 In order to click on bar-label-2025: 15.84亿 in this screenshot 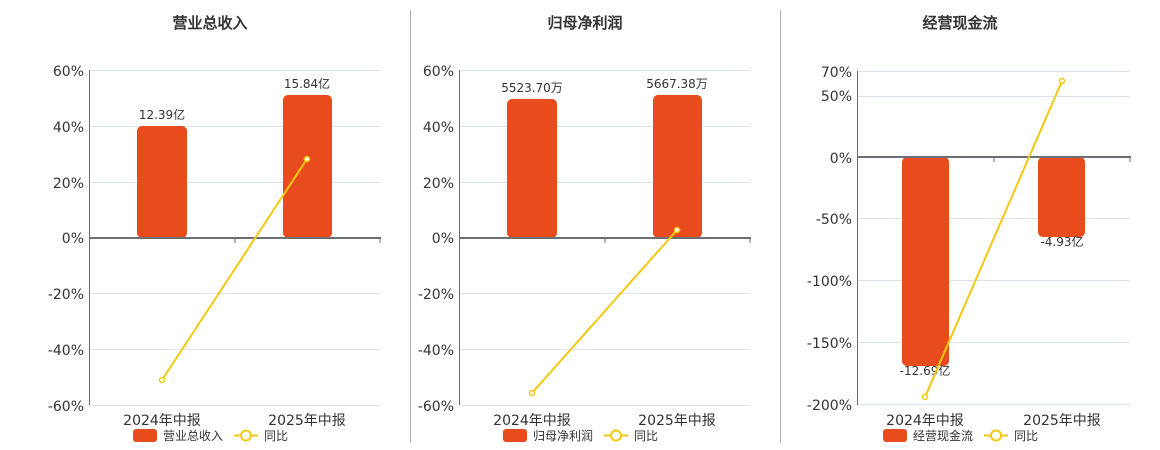, I will do `click(307, 83)`.